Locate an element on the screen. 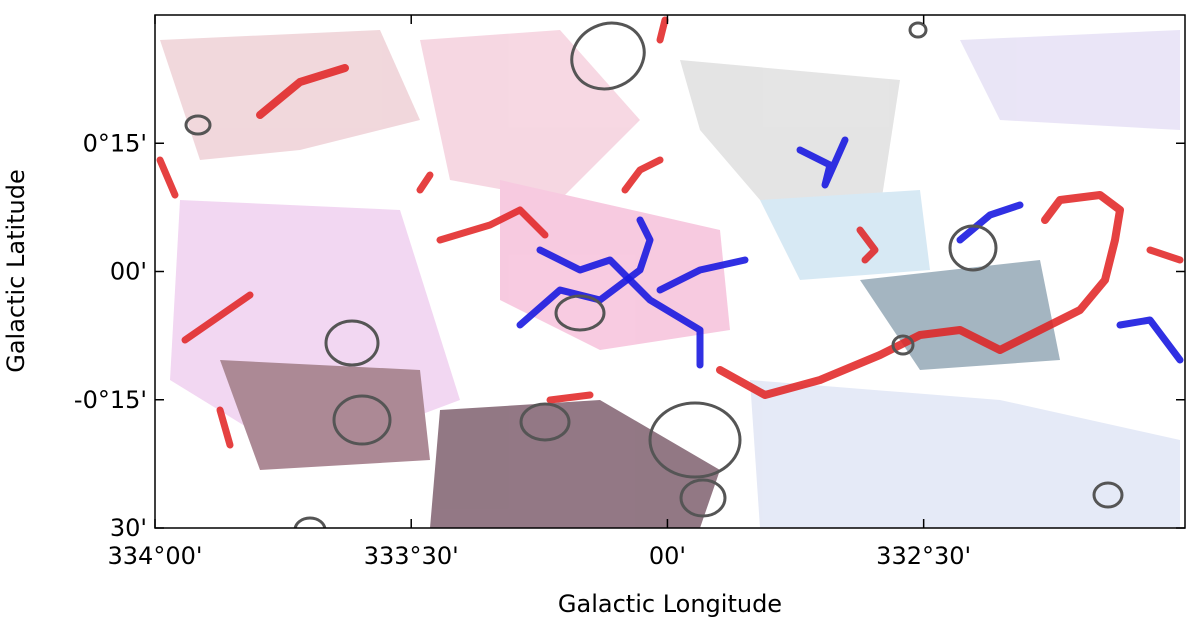  y-tick-label: 00' is located at coordinates (128, 272).